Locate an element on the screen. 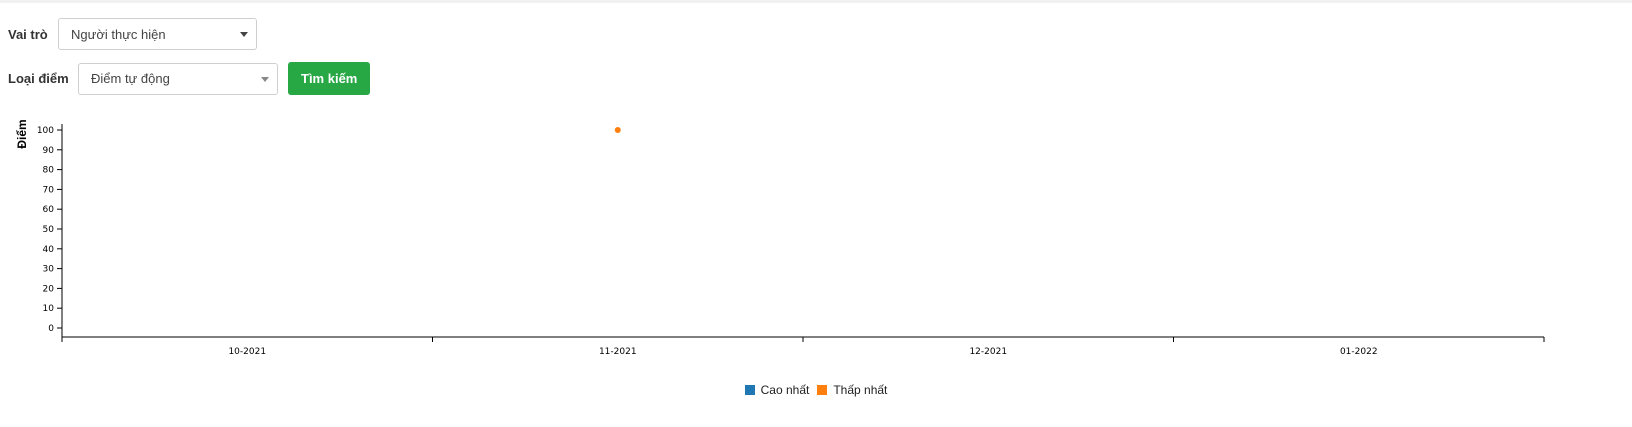 The width and height of the screenshot is (1632, 427). legend-swatch-high is located at coordinates (749, 390).